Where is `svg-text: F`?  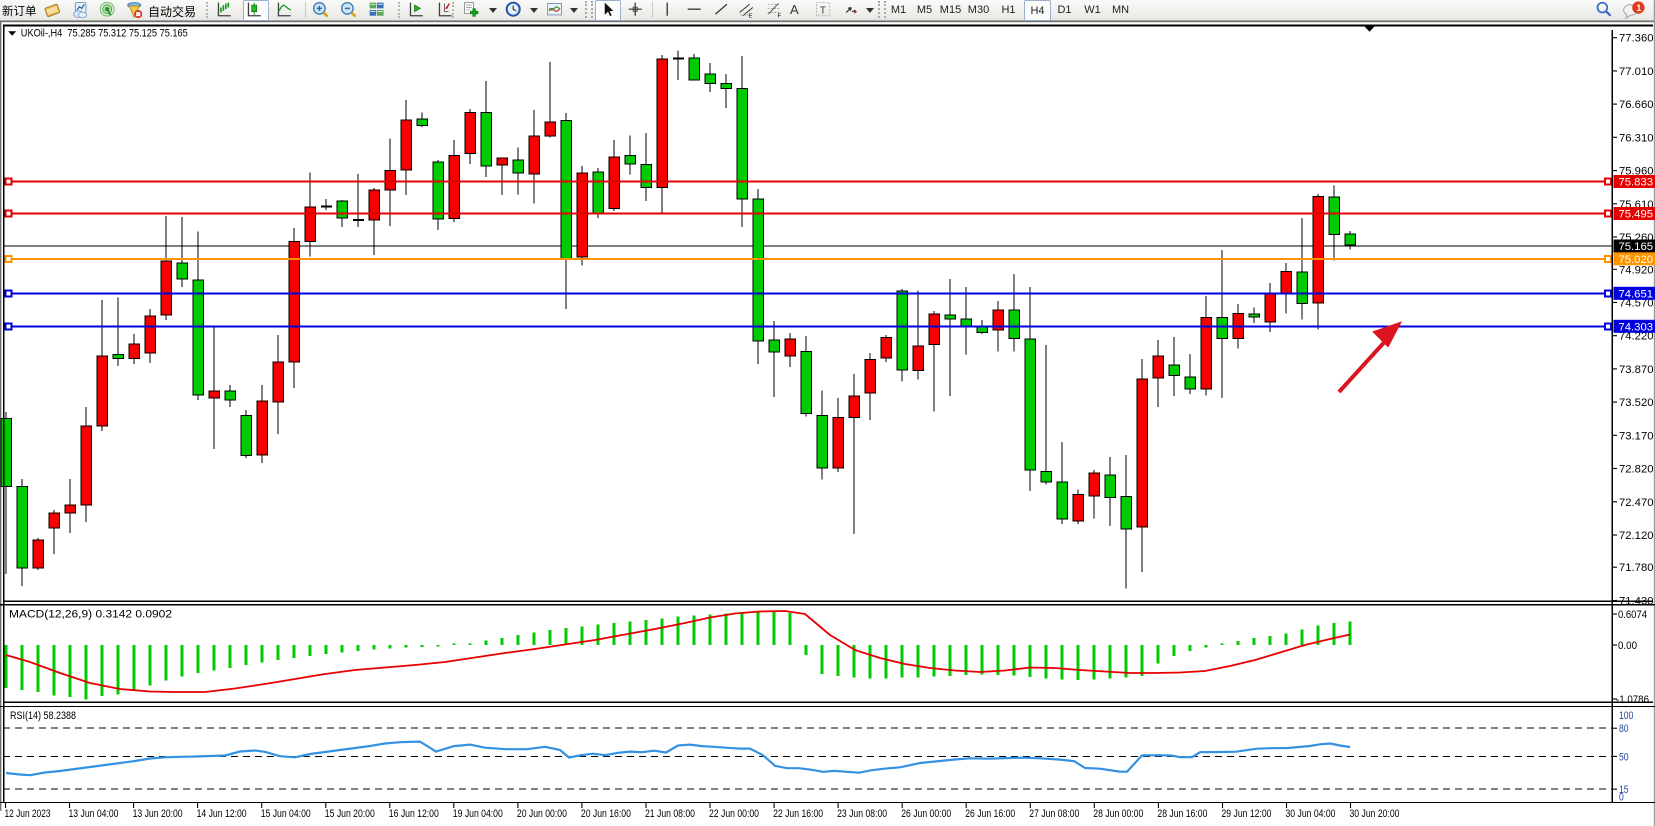
svg-text: F is located at coordinates (779, 16).